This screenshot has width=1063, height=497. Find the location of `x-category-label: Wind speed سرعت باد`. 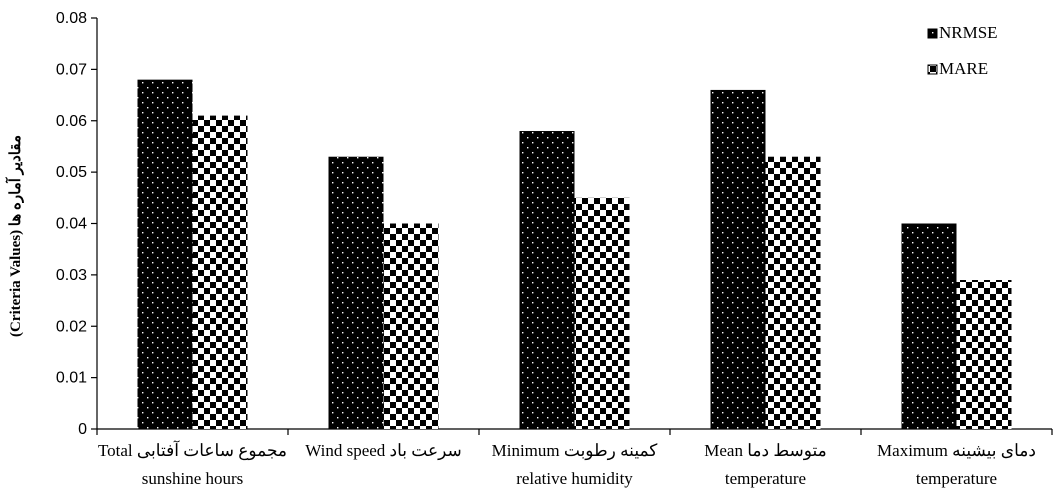

x-category-label: Wind speed سرعت باد is located at coordinates (383, 451).